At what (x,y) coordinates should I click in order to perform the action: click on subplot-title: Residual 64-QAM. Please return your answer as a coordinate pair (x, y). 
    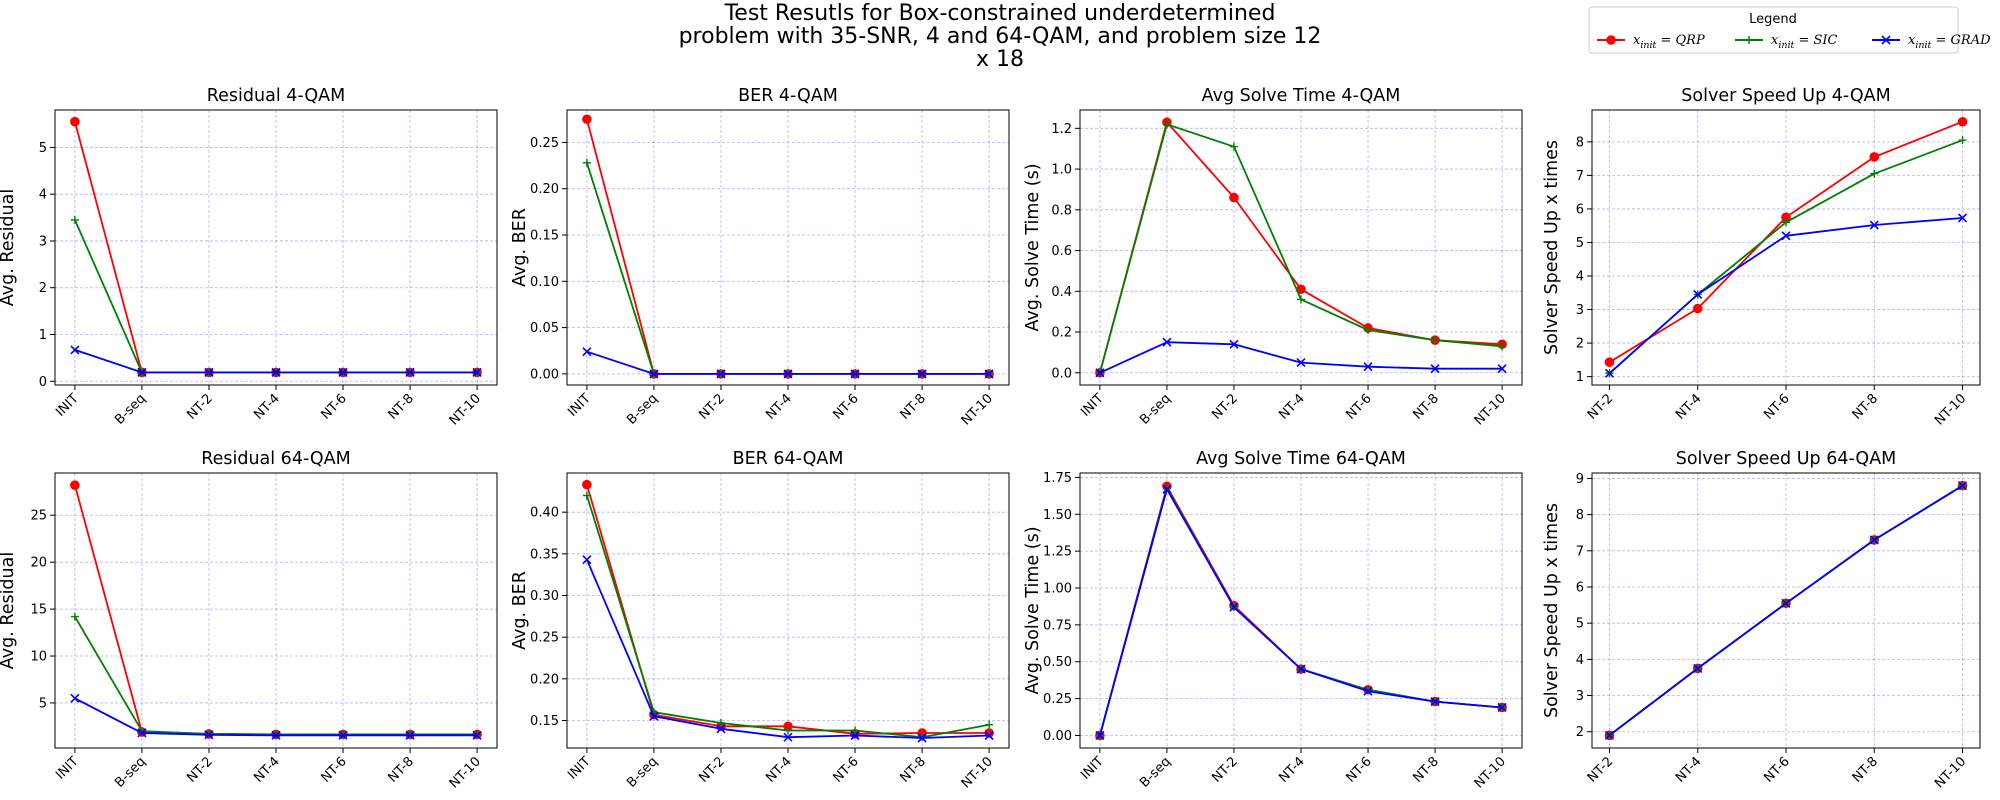
    Looking at the image, I should click on (276, 459).